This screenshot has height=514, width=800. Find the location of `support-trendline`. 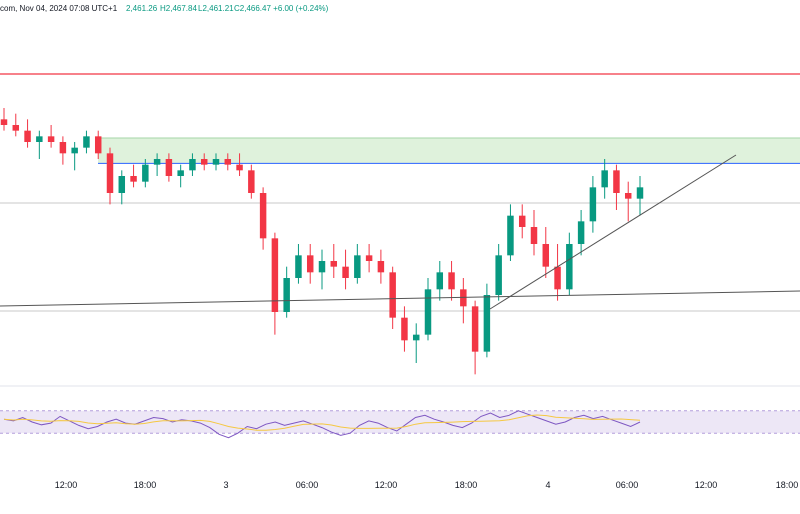

support-trendline is located at coordinates (400, 298).